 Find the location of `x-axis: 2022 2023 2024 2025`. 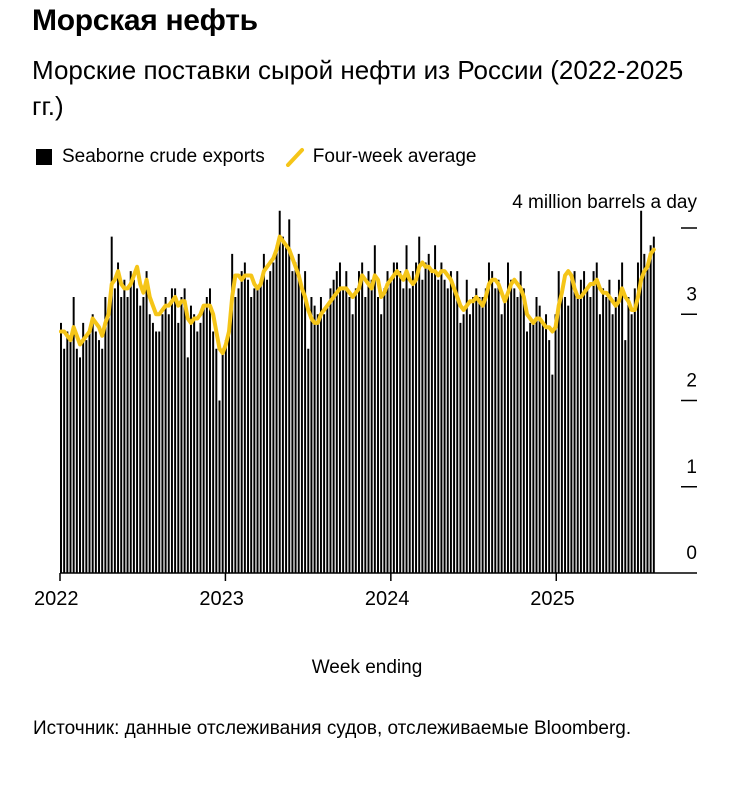

x-axis: 2022 2023 2024 2025 is located at coordinates (304, 591).